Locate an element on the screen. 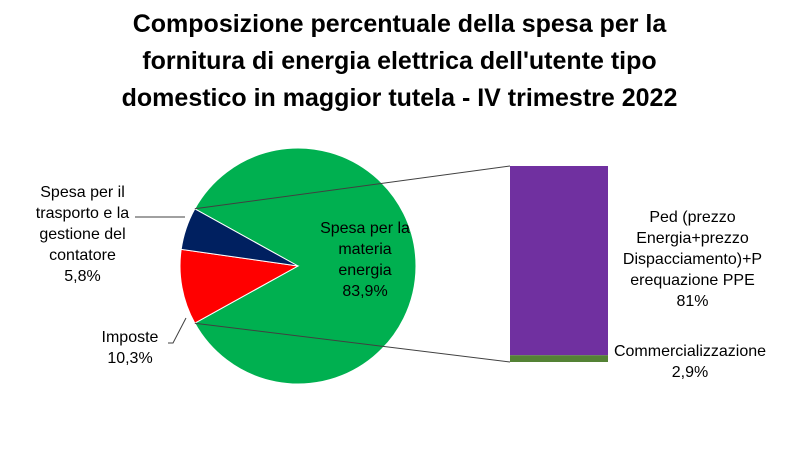 This screenshot has height=463, width=799. segment-value: 2,9% is located at coordinates (690, 372).